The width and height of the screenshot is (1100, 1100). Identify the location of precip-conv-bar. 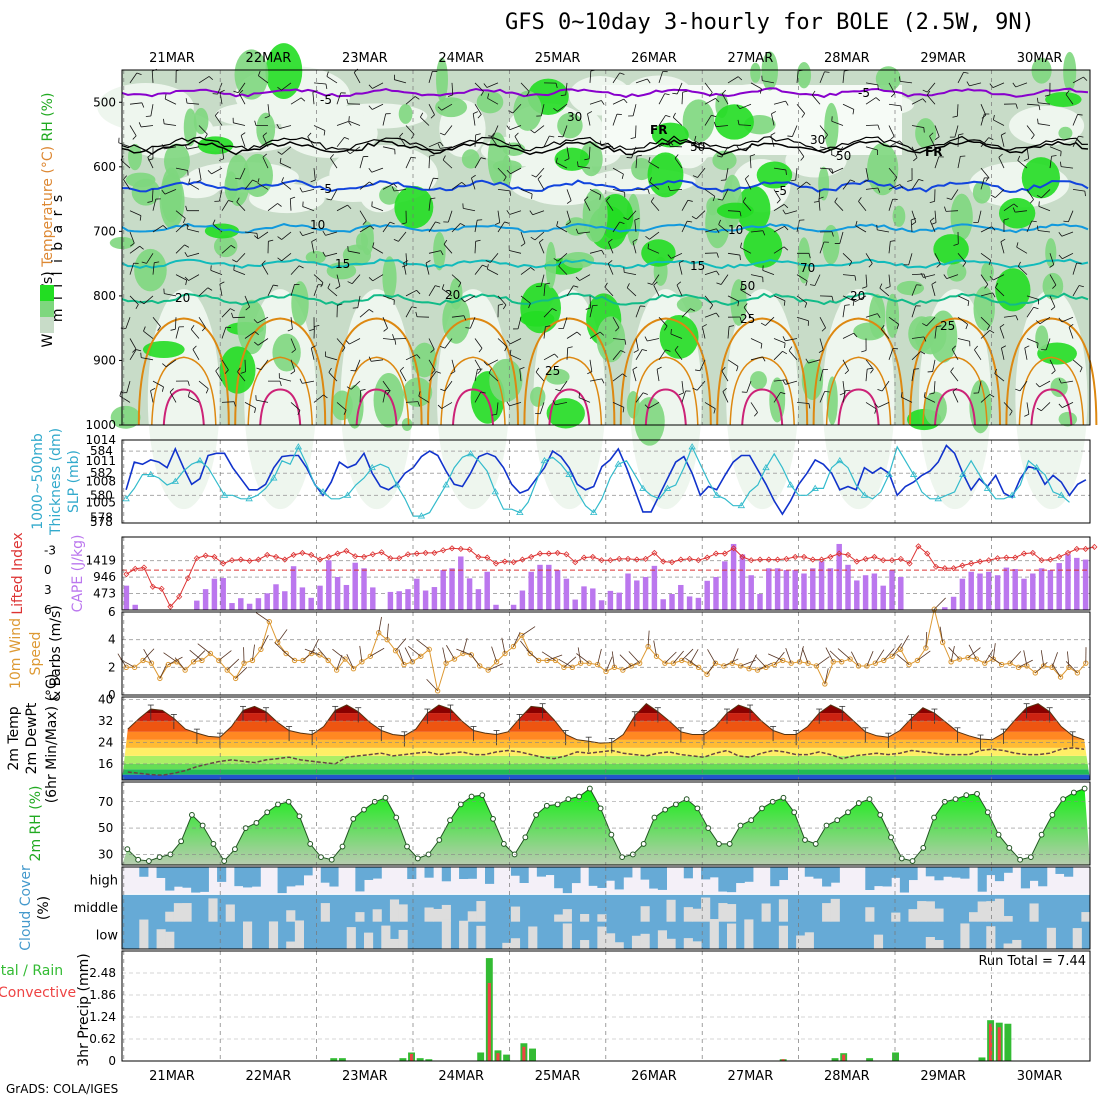
(991, 1042).